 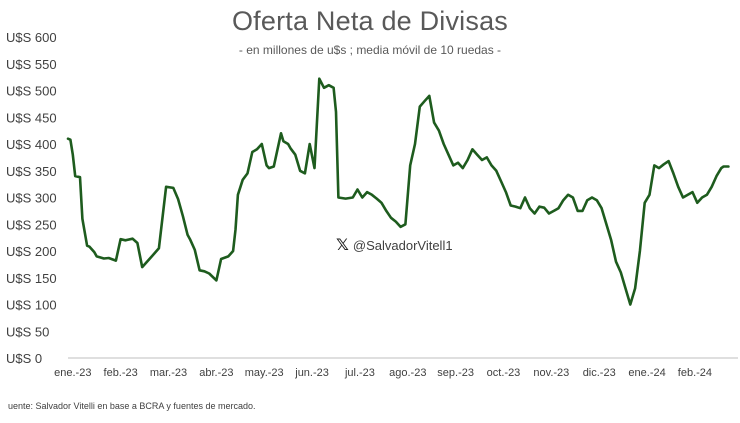 I want to click on y-tick-label: U$S 550, so click(x=31, y=64).